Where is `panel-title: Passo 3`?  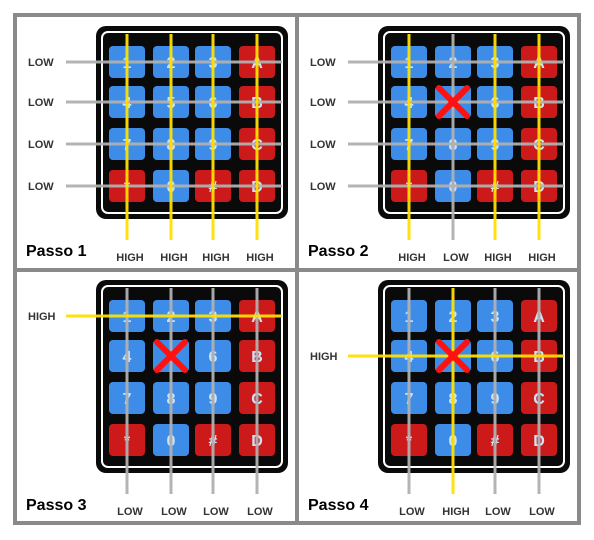 panel-title: Passo 3 is located at coordinates (56, 505).